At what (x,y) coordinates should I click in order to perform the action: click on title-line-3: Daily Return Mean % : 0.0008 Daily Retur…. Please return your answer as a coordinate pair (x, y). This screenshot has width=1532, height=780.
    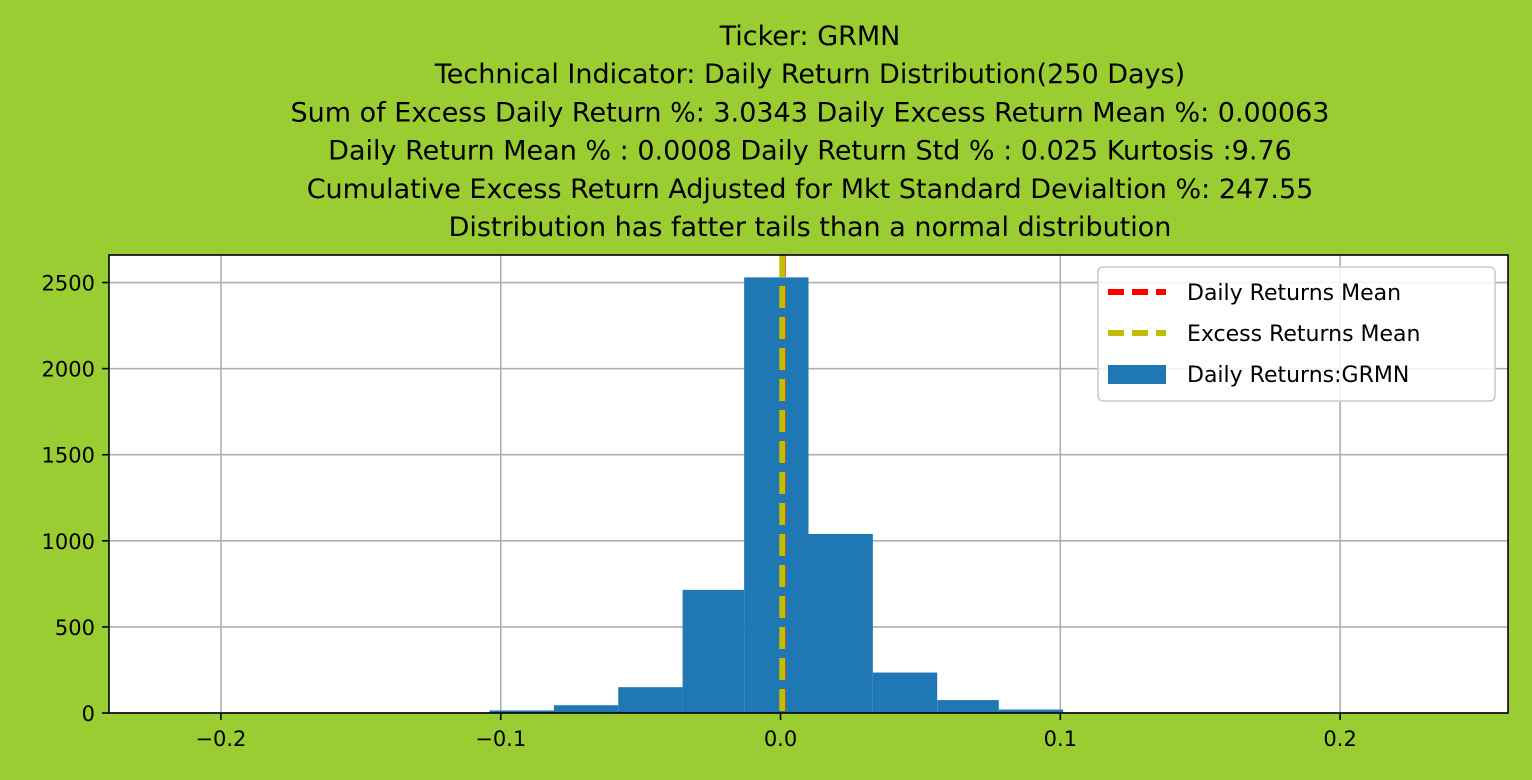
    Looking at the image, I should click on (810, 151).